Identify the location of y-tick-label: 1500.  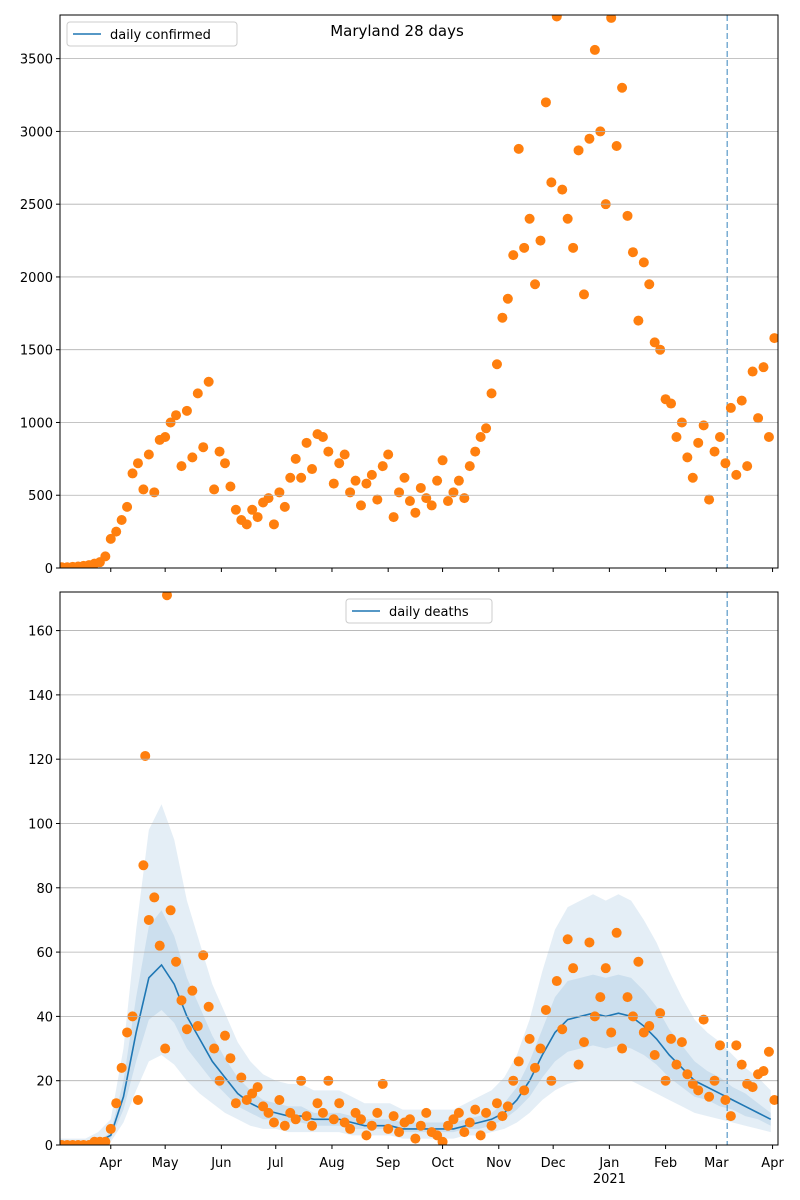
(36, 351).